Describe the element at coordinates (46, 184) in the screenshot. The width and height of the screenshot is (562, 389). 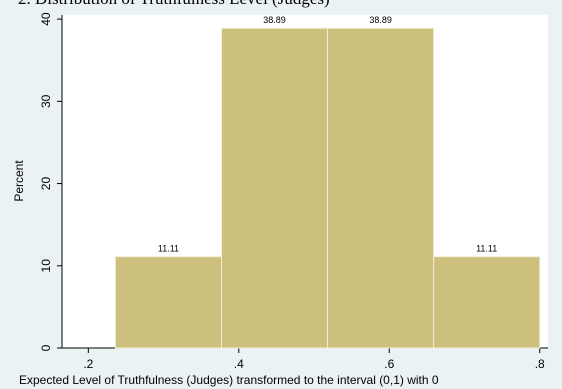
I see `y-tick-label: 20` at that location.